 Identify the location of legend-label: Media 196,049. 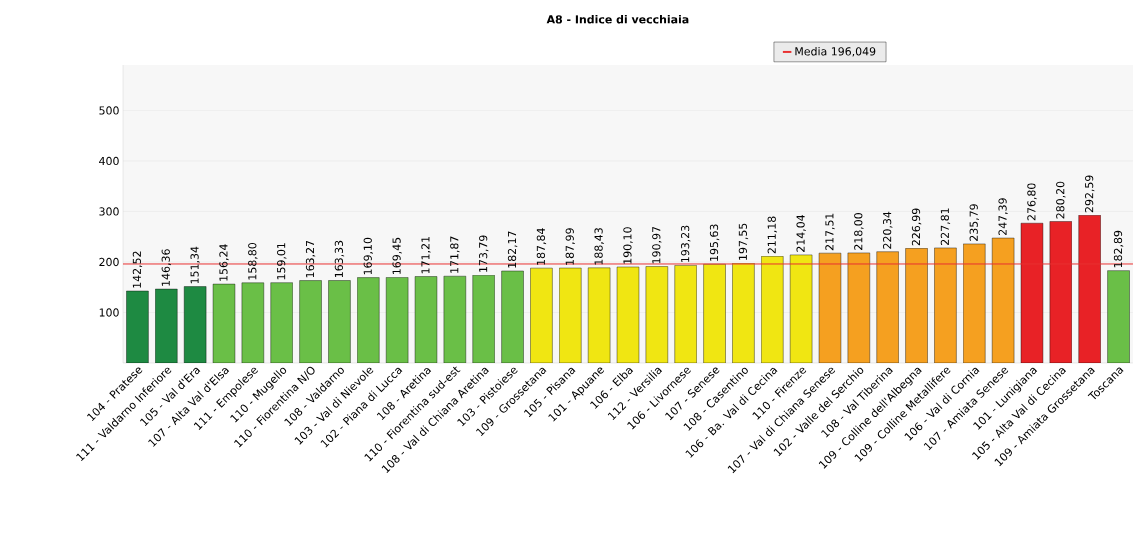
(835, 52).